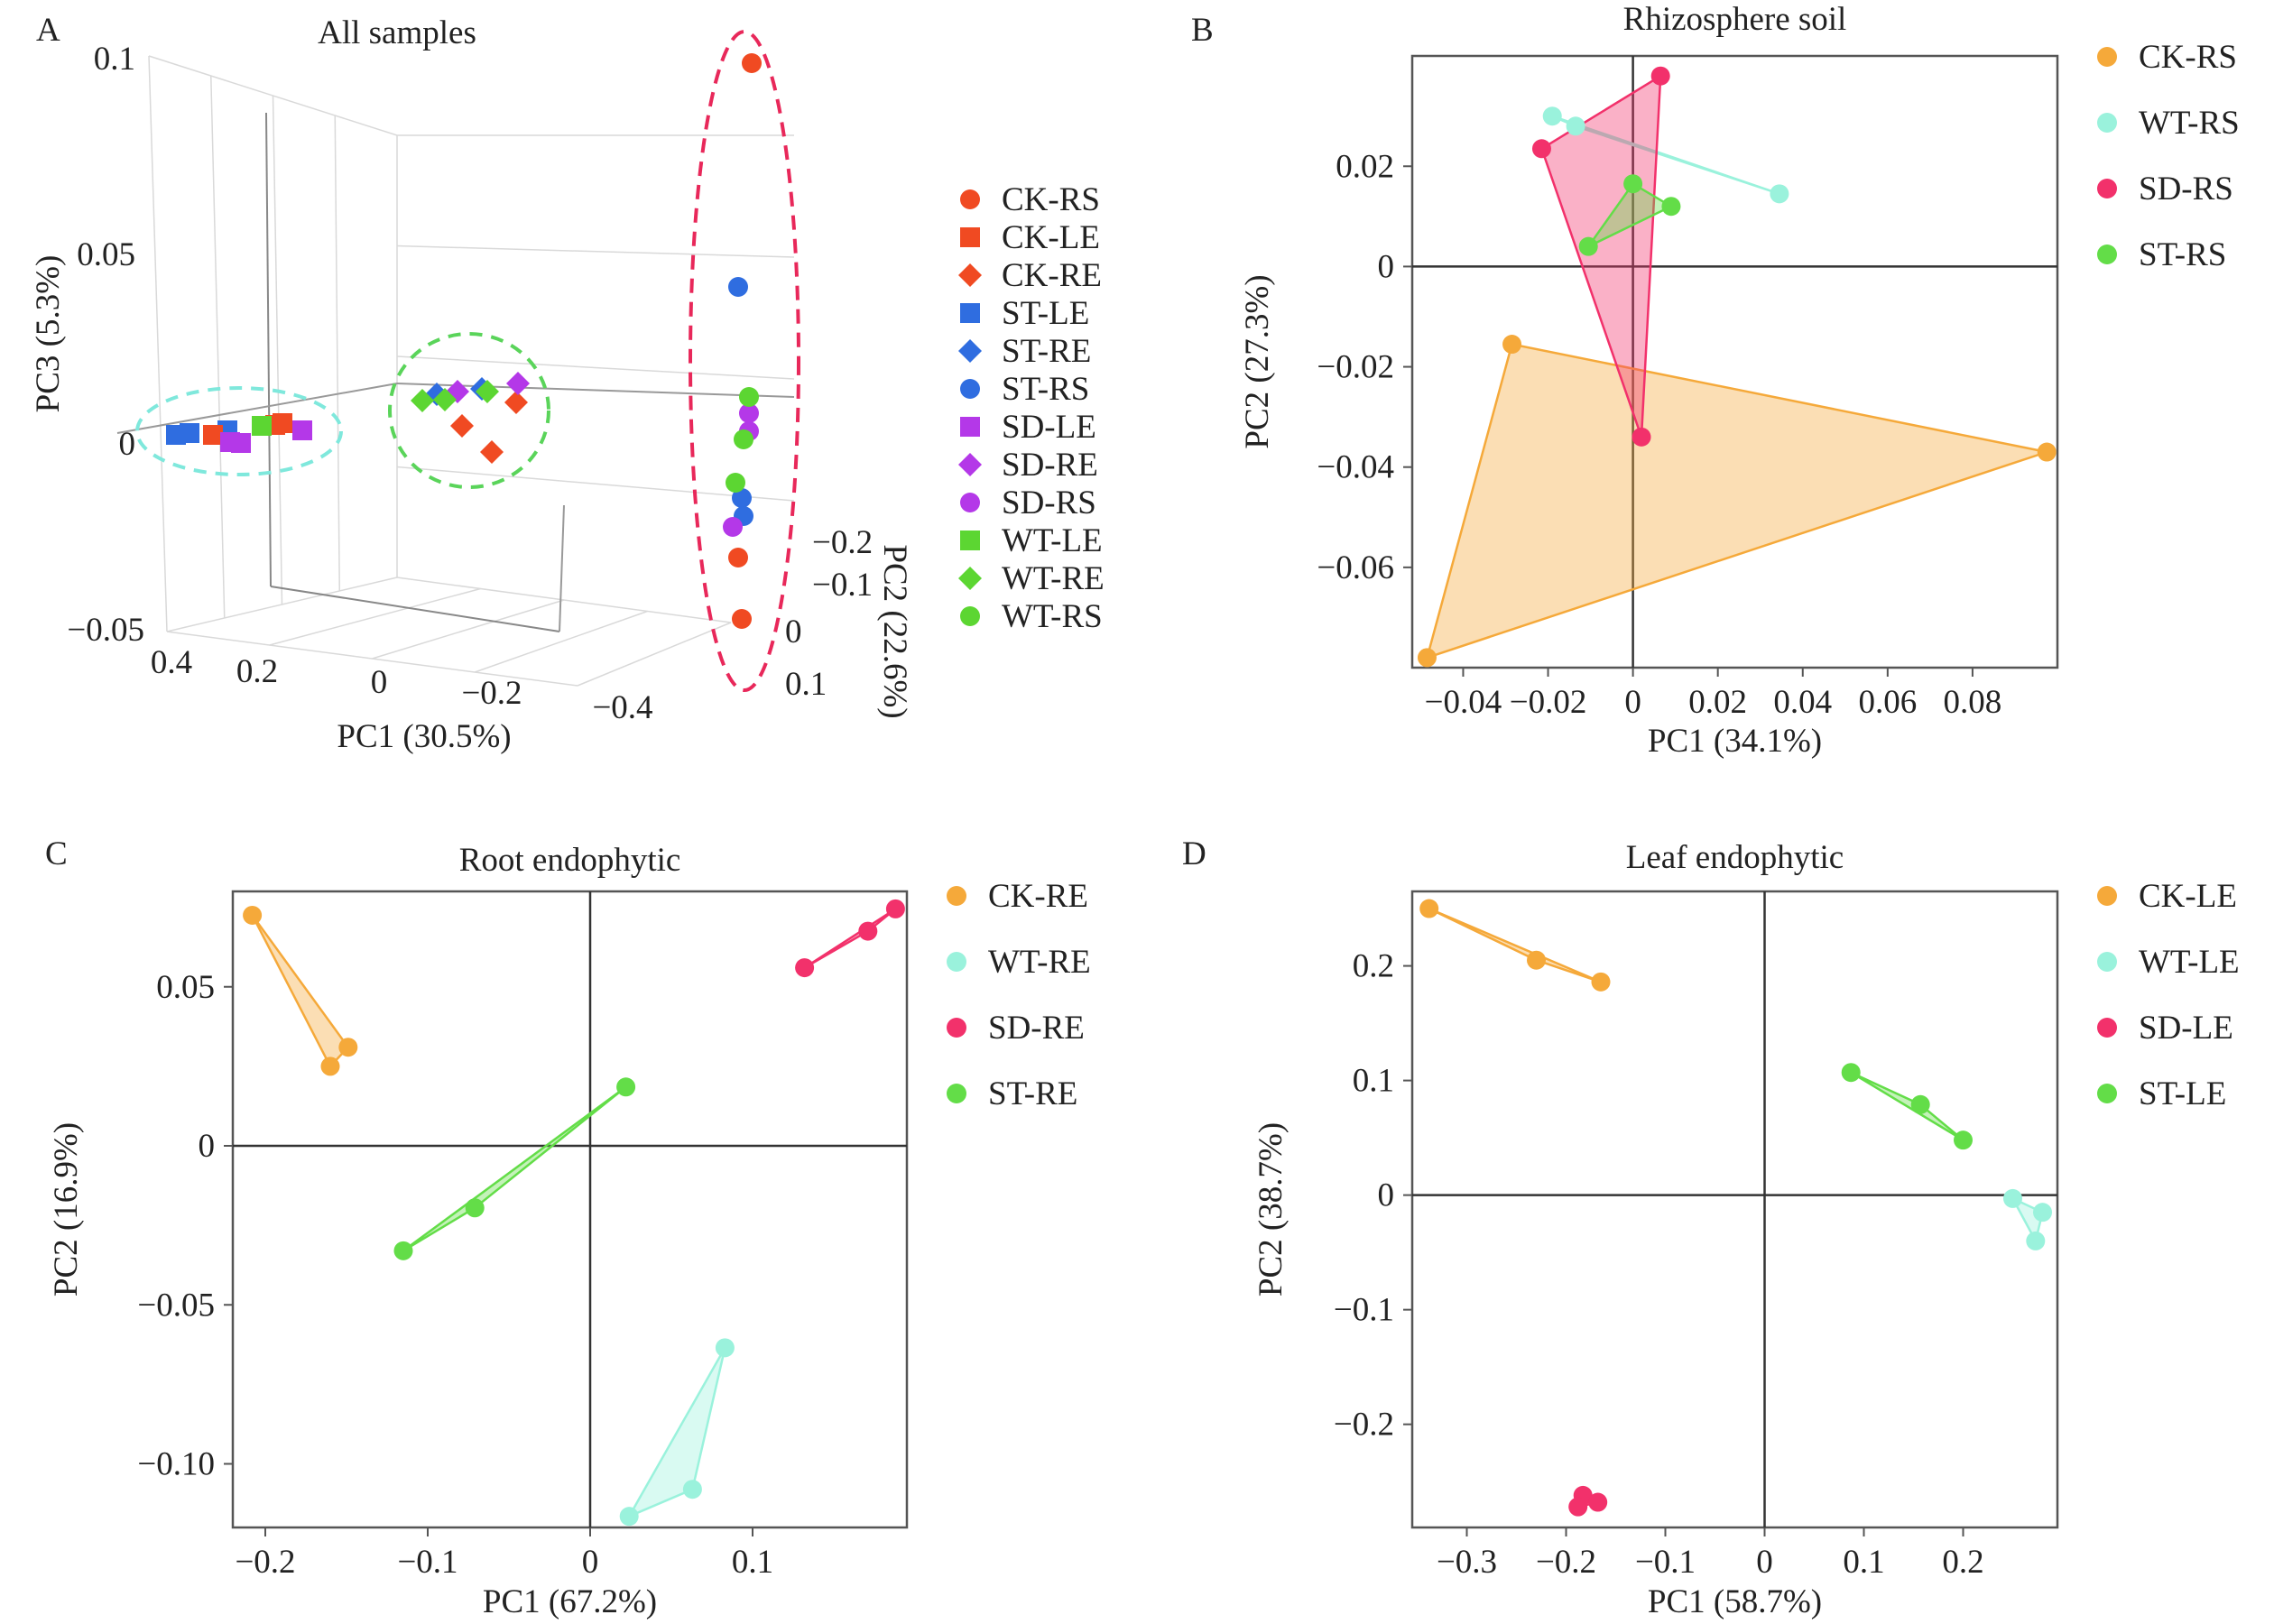 This screenshot has height=1624, width=2274. Describe the element at coordinates (176, 1465) in the screenshot. I see `y-tick-label: −0.10` at that location.